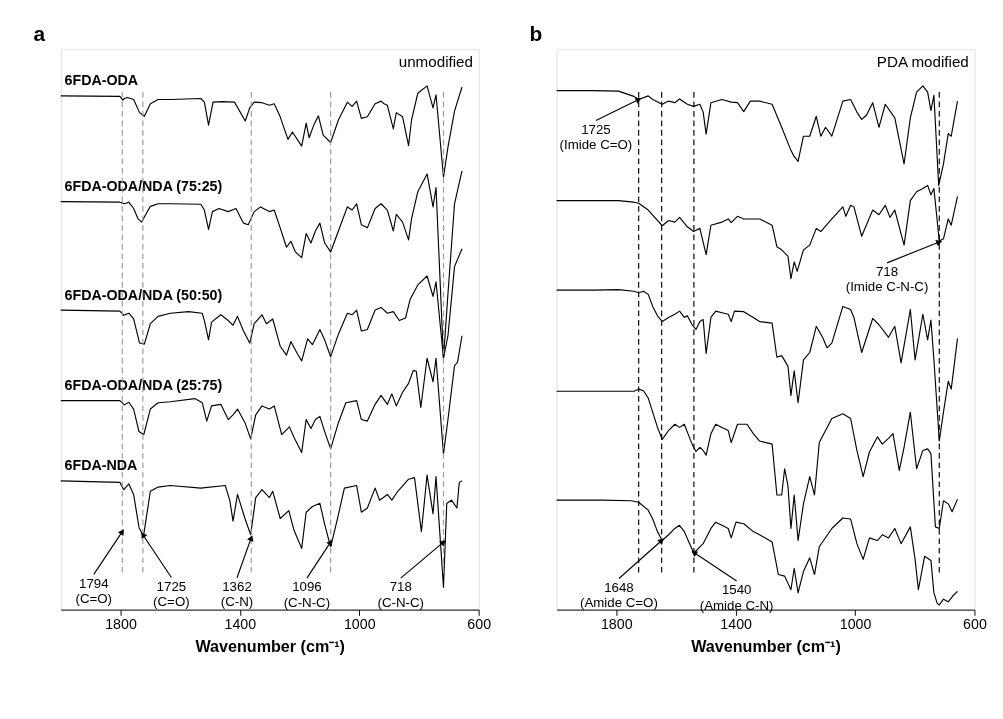 This screenshot has width=1003, height=719. I want to click on text: unmodified, so click(436, 62).